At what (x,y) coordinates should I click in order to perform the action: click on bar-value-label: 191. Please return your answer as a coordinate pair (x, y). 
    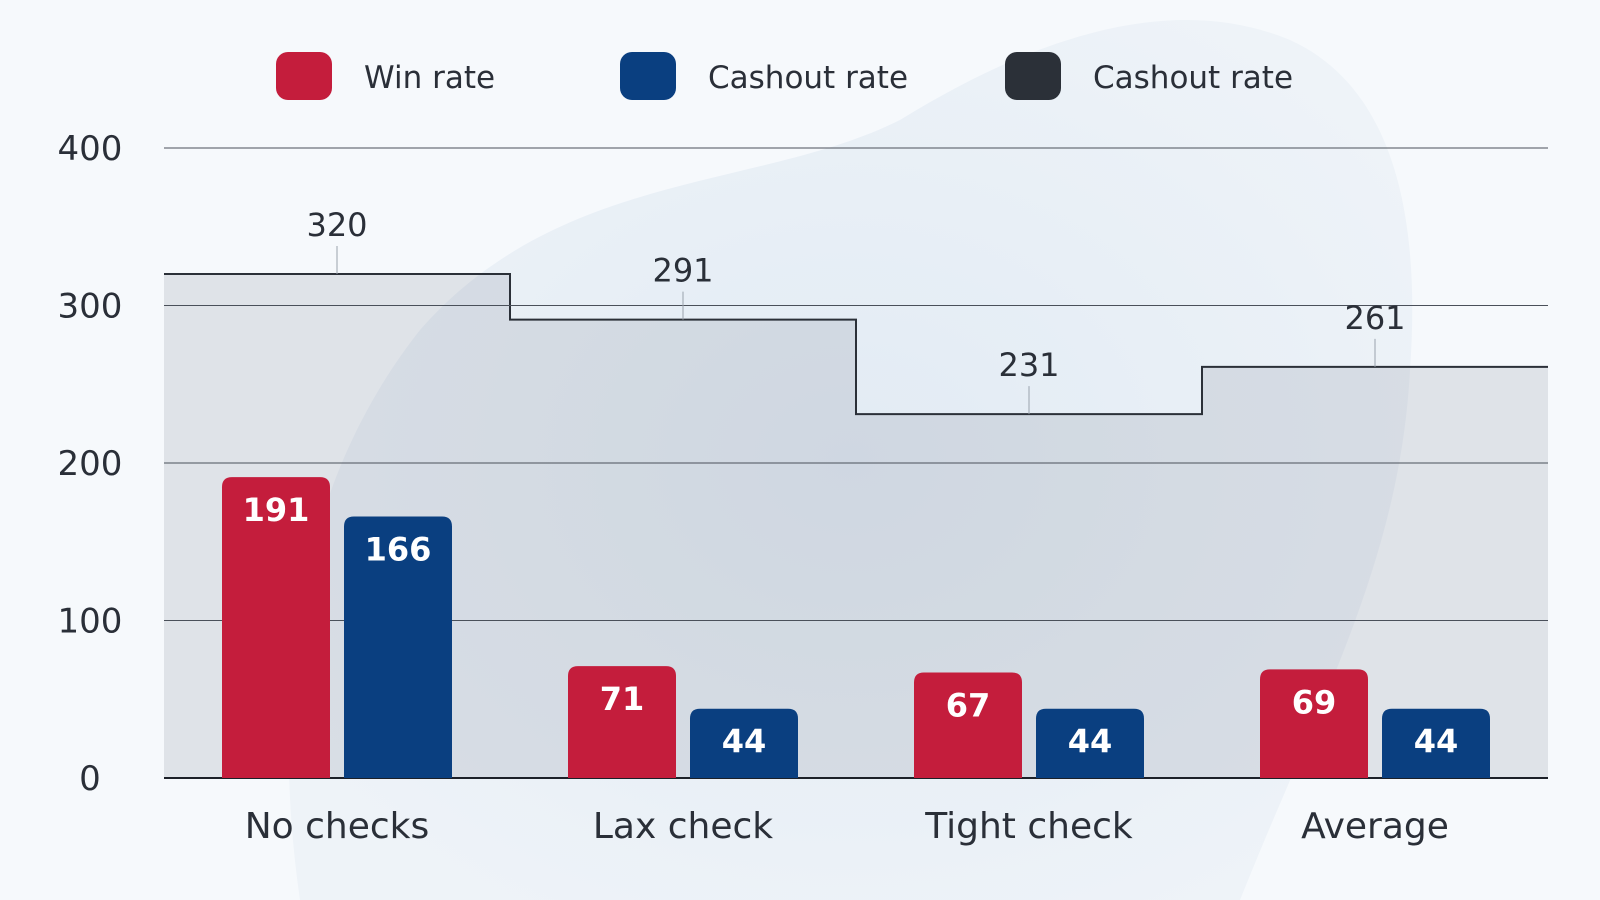
    Looking at the image, I should click on (276, 510).